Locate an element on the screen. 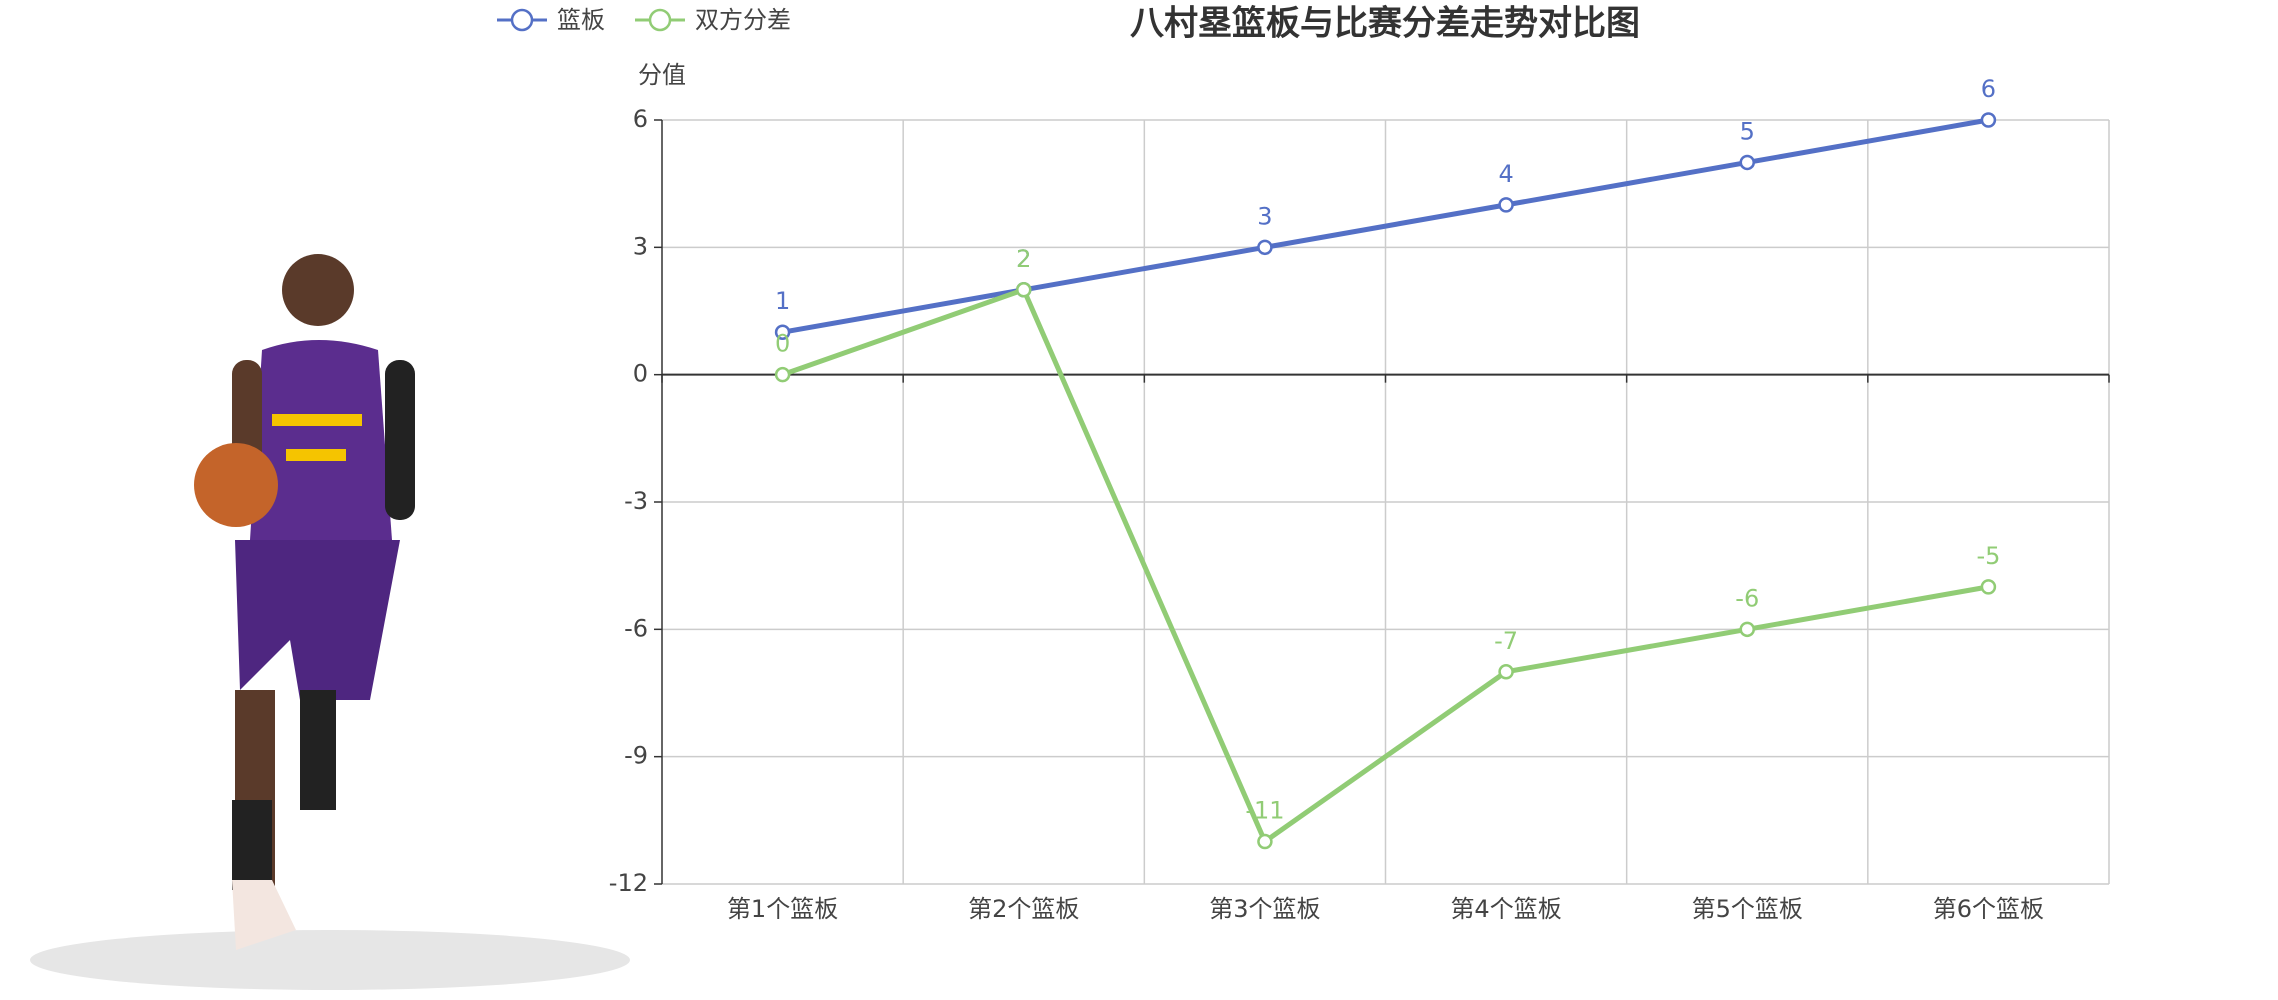 Image resolution: width=2278 pixels, height=1000 pixels. y-tick-label: -12 is located at coordinates (628, 883).